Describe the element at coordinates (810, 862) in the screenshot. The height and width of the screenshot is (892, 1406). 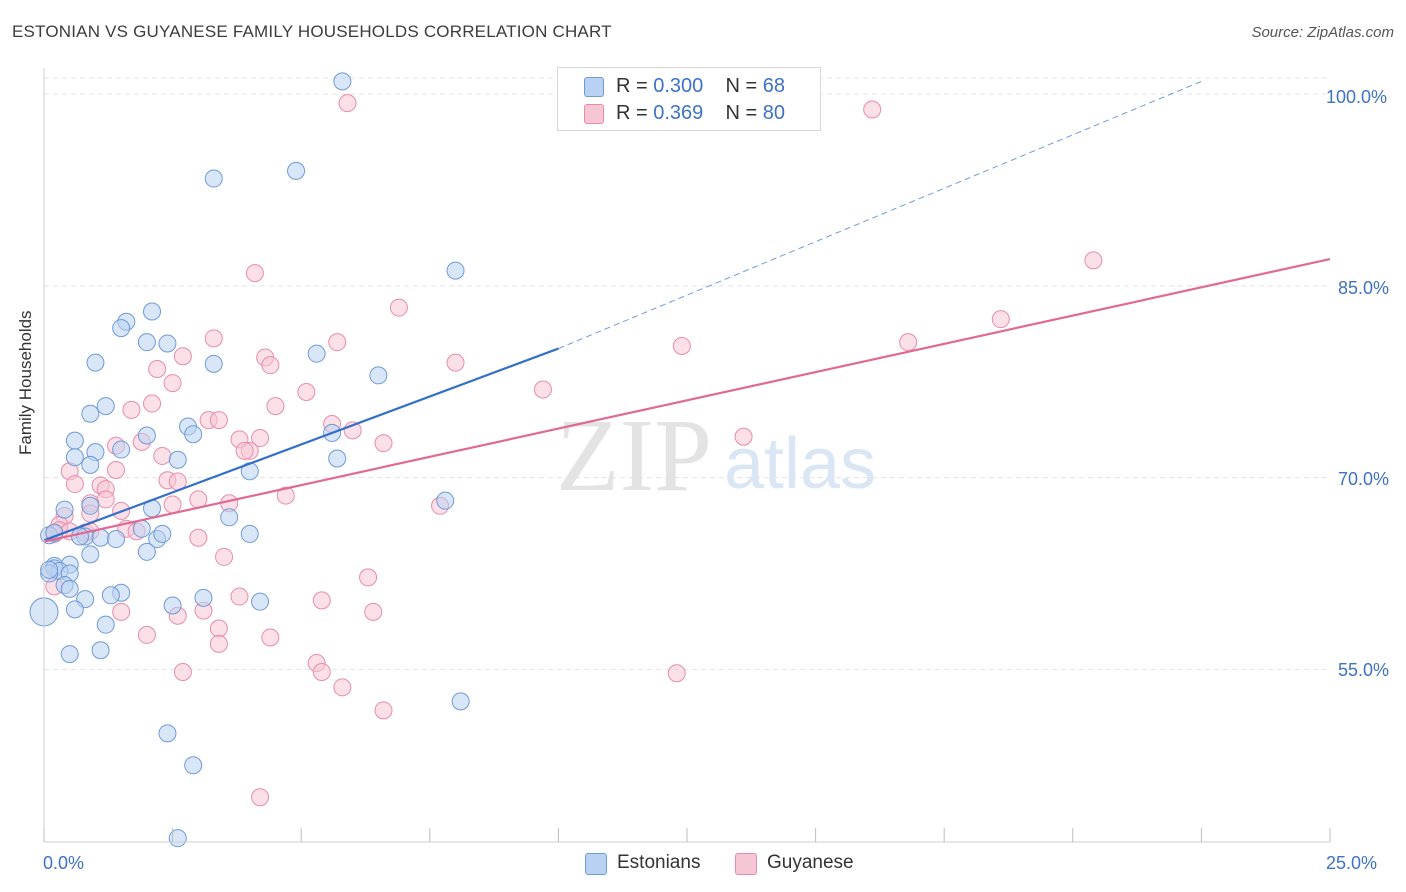
I see `legend-label-guyanese: Guyanese` at that location.